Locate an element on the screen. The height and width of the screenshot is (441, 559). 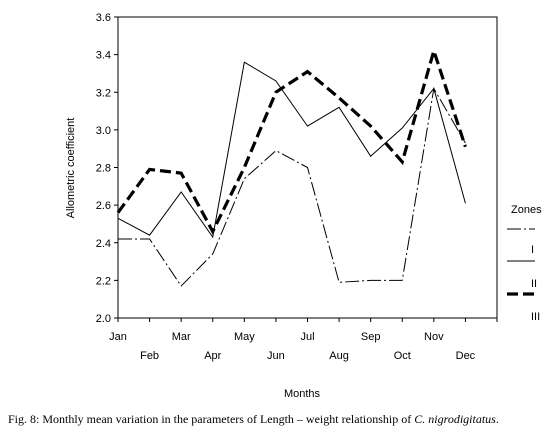
x-tick-label: Apr is located at coordinates (212, 356).